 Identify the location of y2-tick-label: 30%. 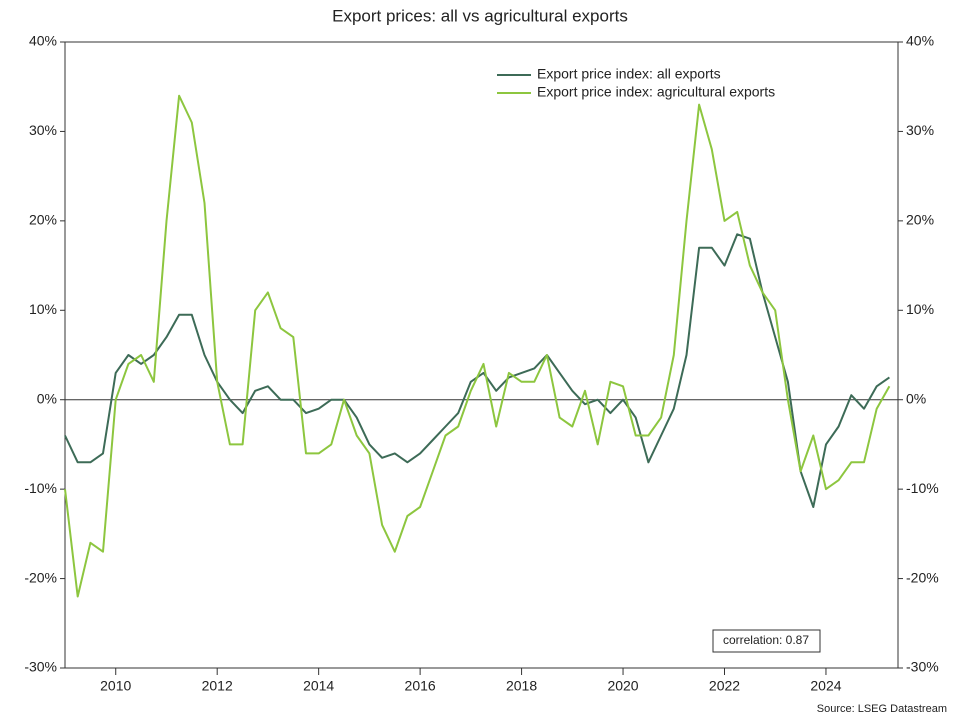
(920, 130).